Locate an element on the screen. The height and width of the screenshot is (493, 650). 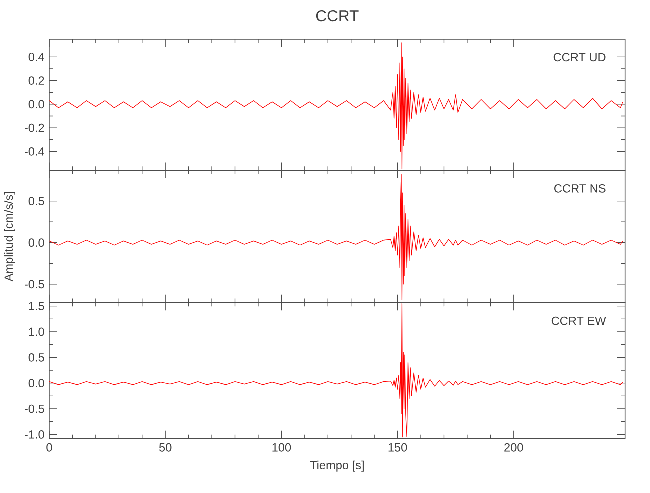
y-tick-label: -0.4 is located at coordinates (34, 151).